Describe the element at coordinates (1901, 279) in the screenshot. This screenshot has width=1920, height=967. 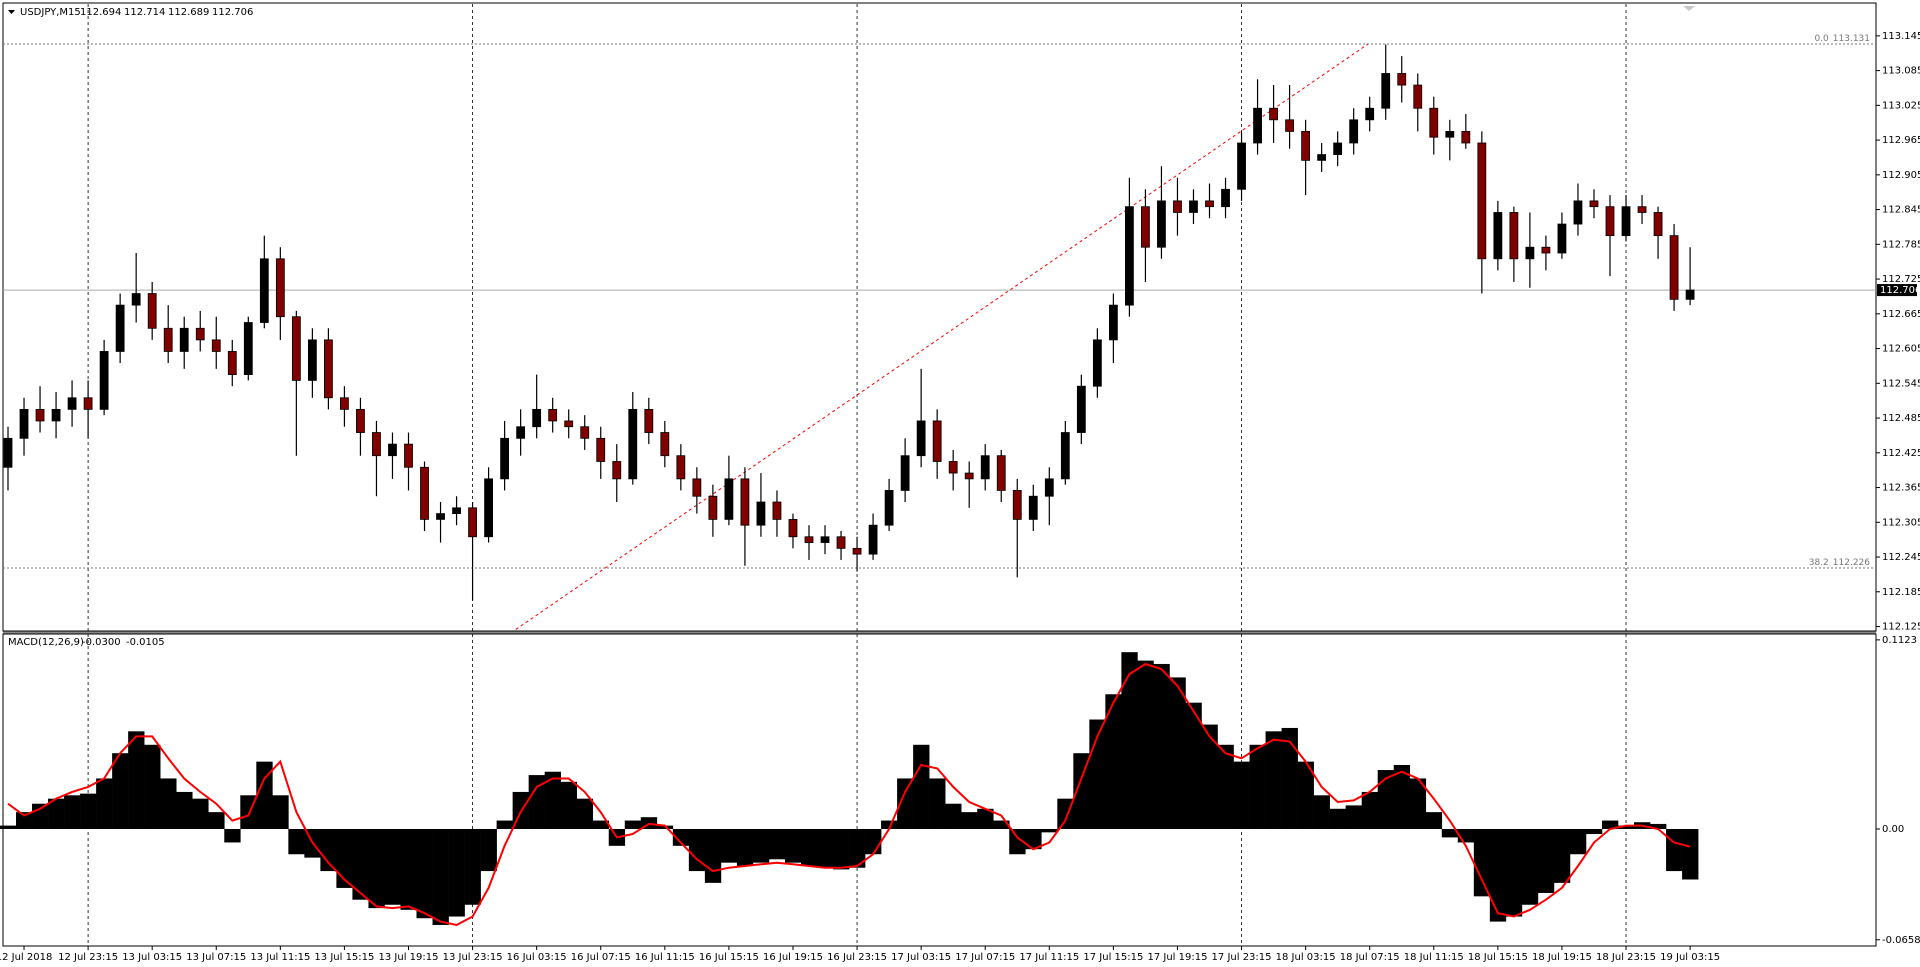
I see `y-tick-label: 112.725` at that location.